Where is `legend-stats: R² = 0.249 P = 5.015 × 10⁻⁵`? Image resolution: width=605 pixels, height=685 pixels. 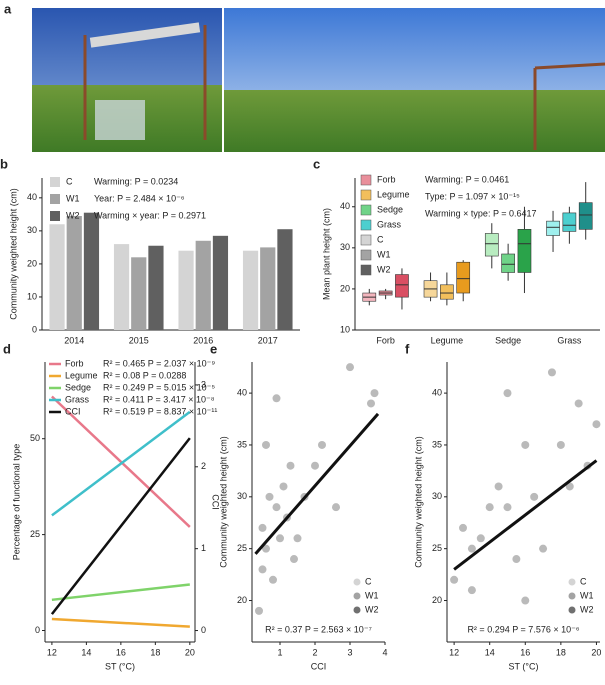 legend-stats: R² = 0.249 P = 5.015 × 10⁻⁵ is located at coordinates (159, 387).